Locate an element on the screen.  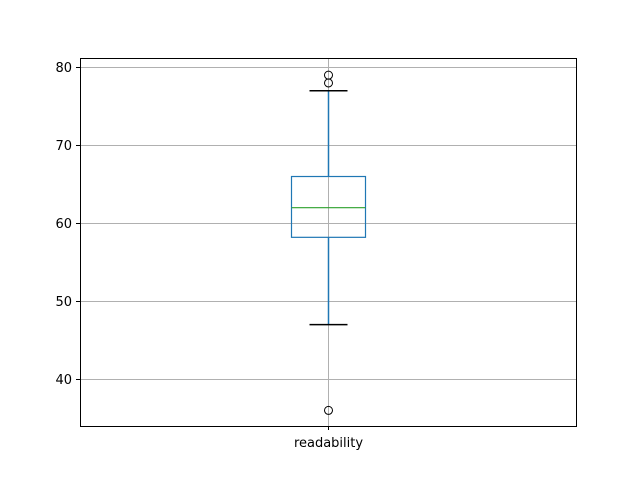
box-iqr is located at coordinates (328, 206).